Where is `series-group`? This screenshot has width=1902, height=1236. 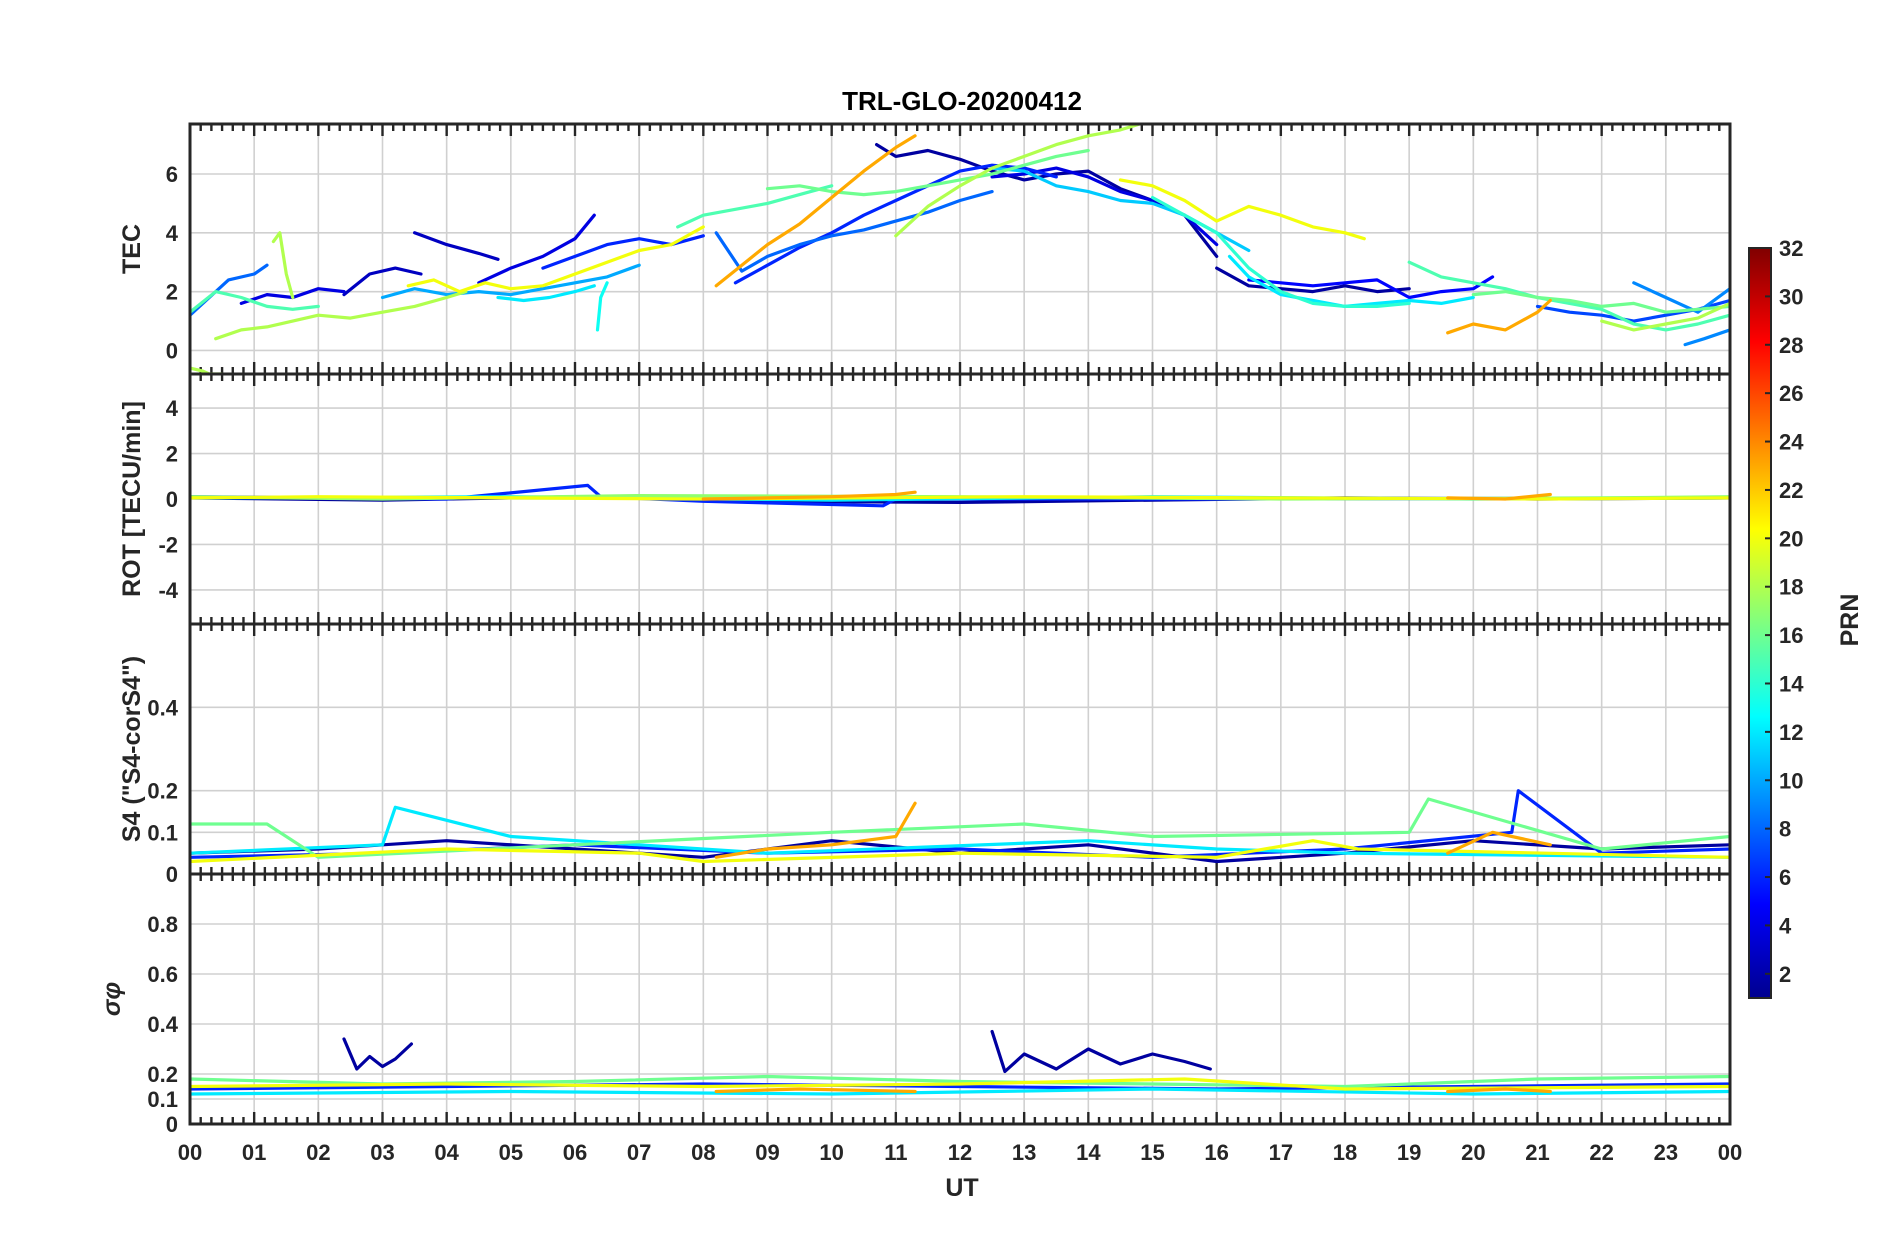
series-group is located at coordinates (960, 826).